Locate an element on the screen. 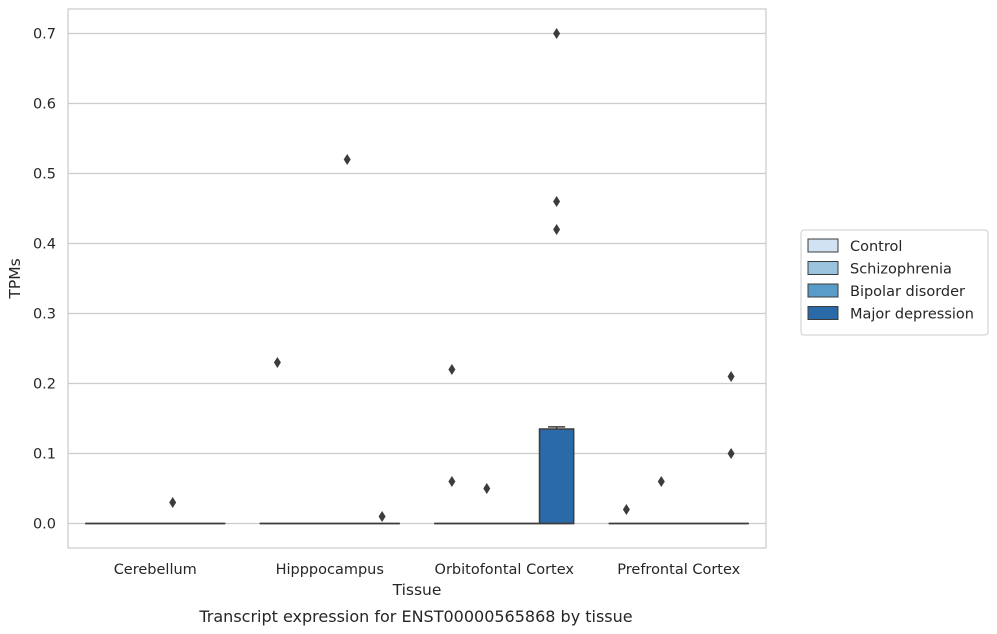 This screenshot has width=997, height=634. y-tick-label: 0.0 is located at coordinates (44, 525).